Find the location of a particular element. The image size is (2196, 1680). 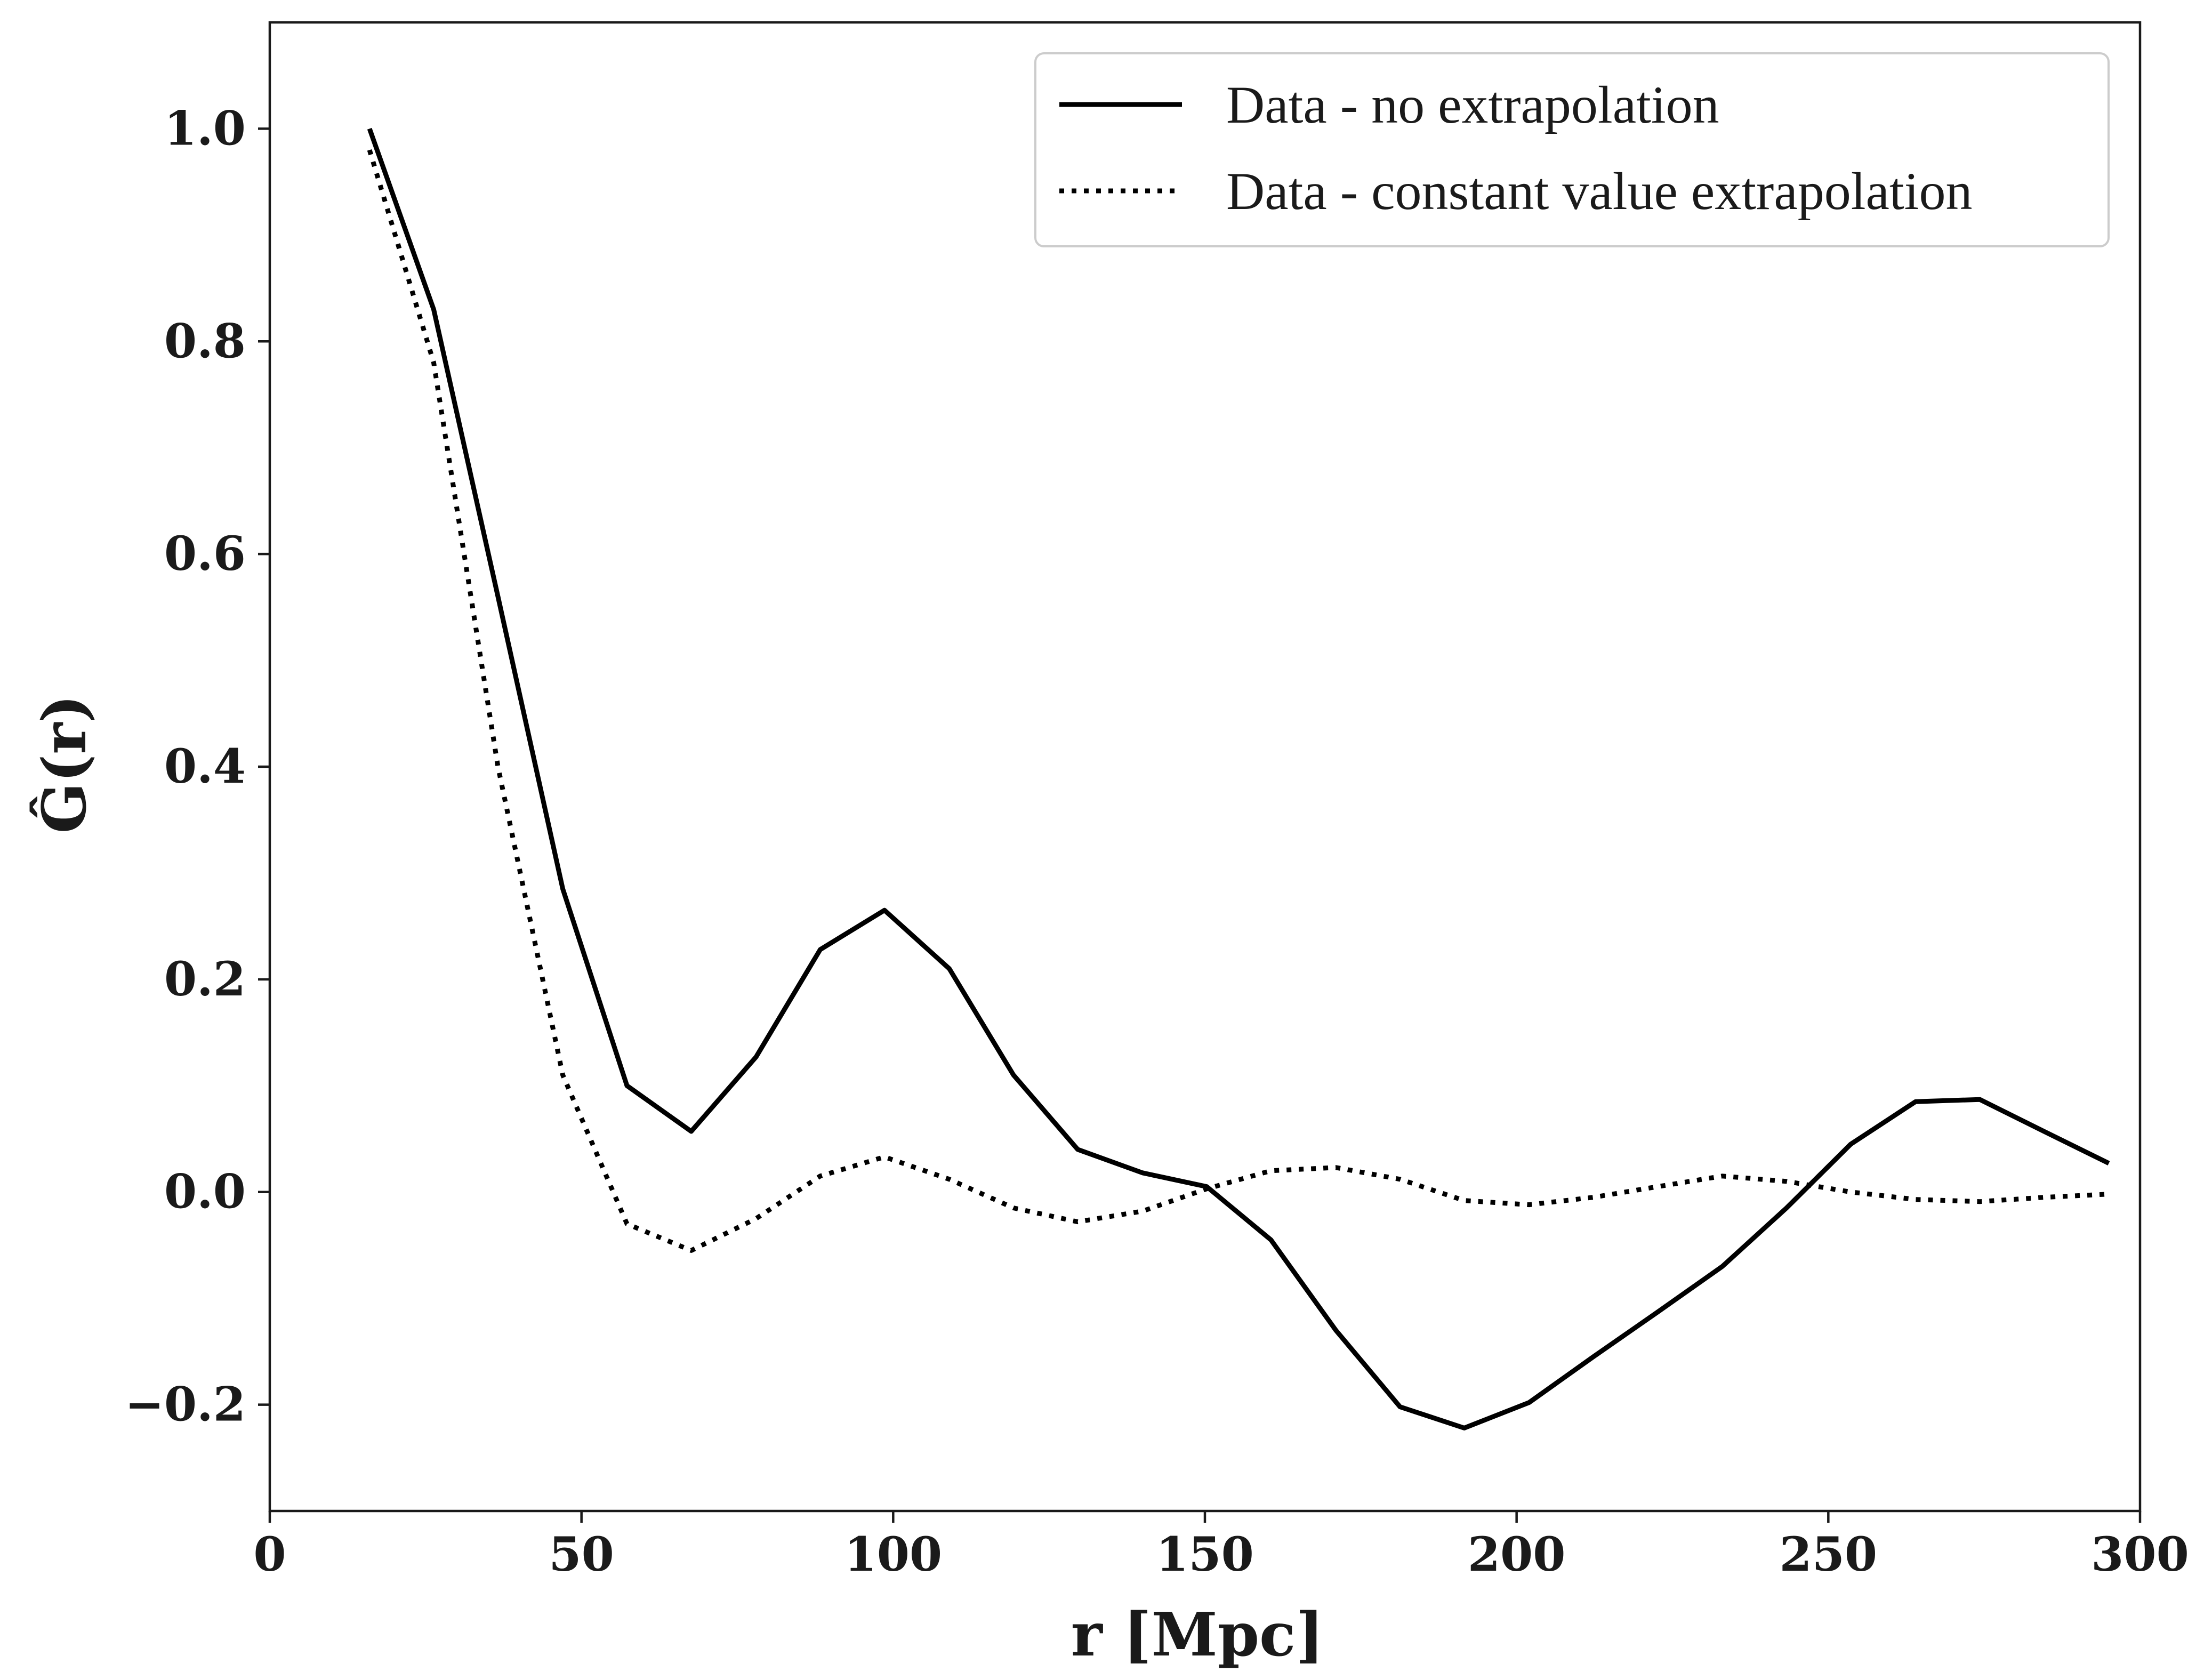

legend-label-constant-extrapolation: Data - constant value extrapolation is located at coordinates (1599, 191).